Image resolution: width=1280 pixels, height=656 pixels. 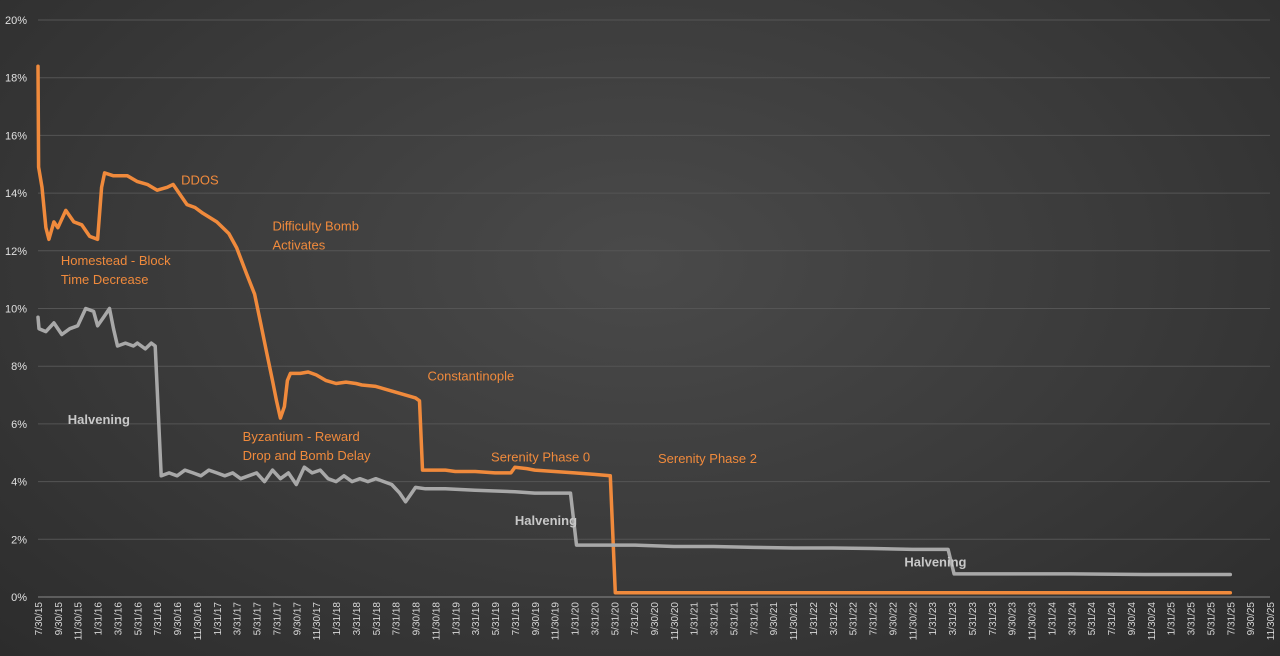 I want to click on annotation-label: Homestead - Block Time Decrease, so click(x=116, y=270).